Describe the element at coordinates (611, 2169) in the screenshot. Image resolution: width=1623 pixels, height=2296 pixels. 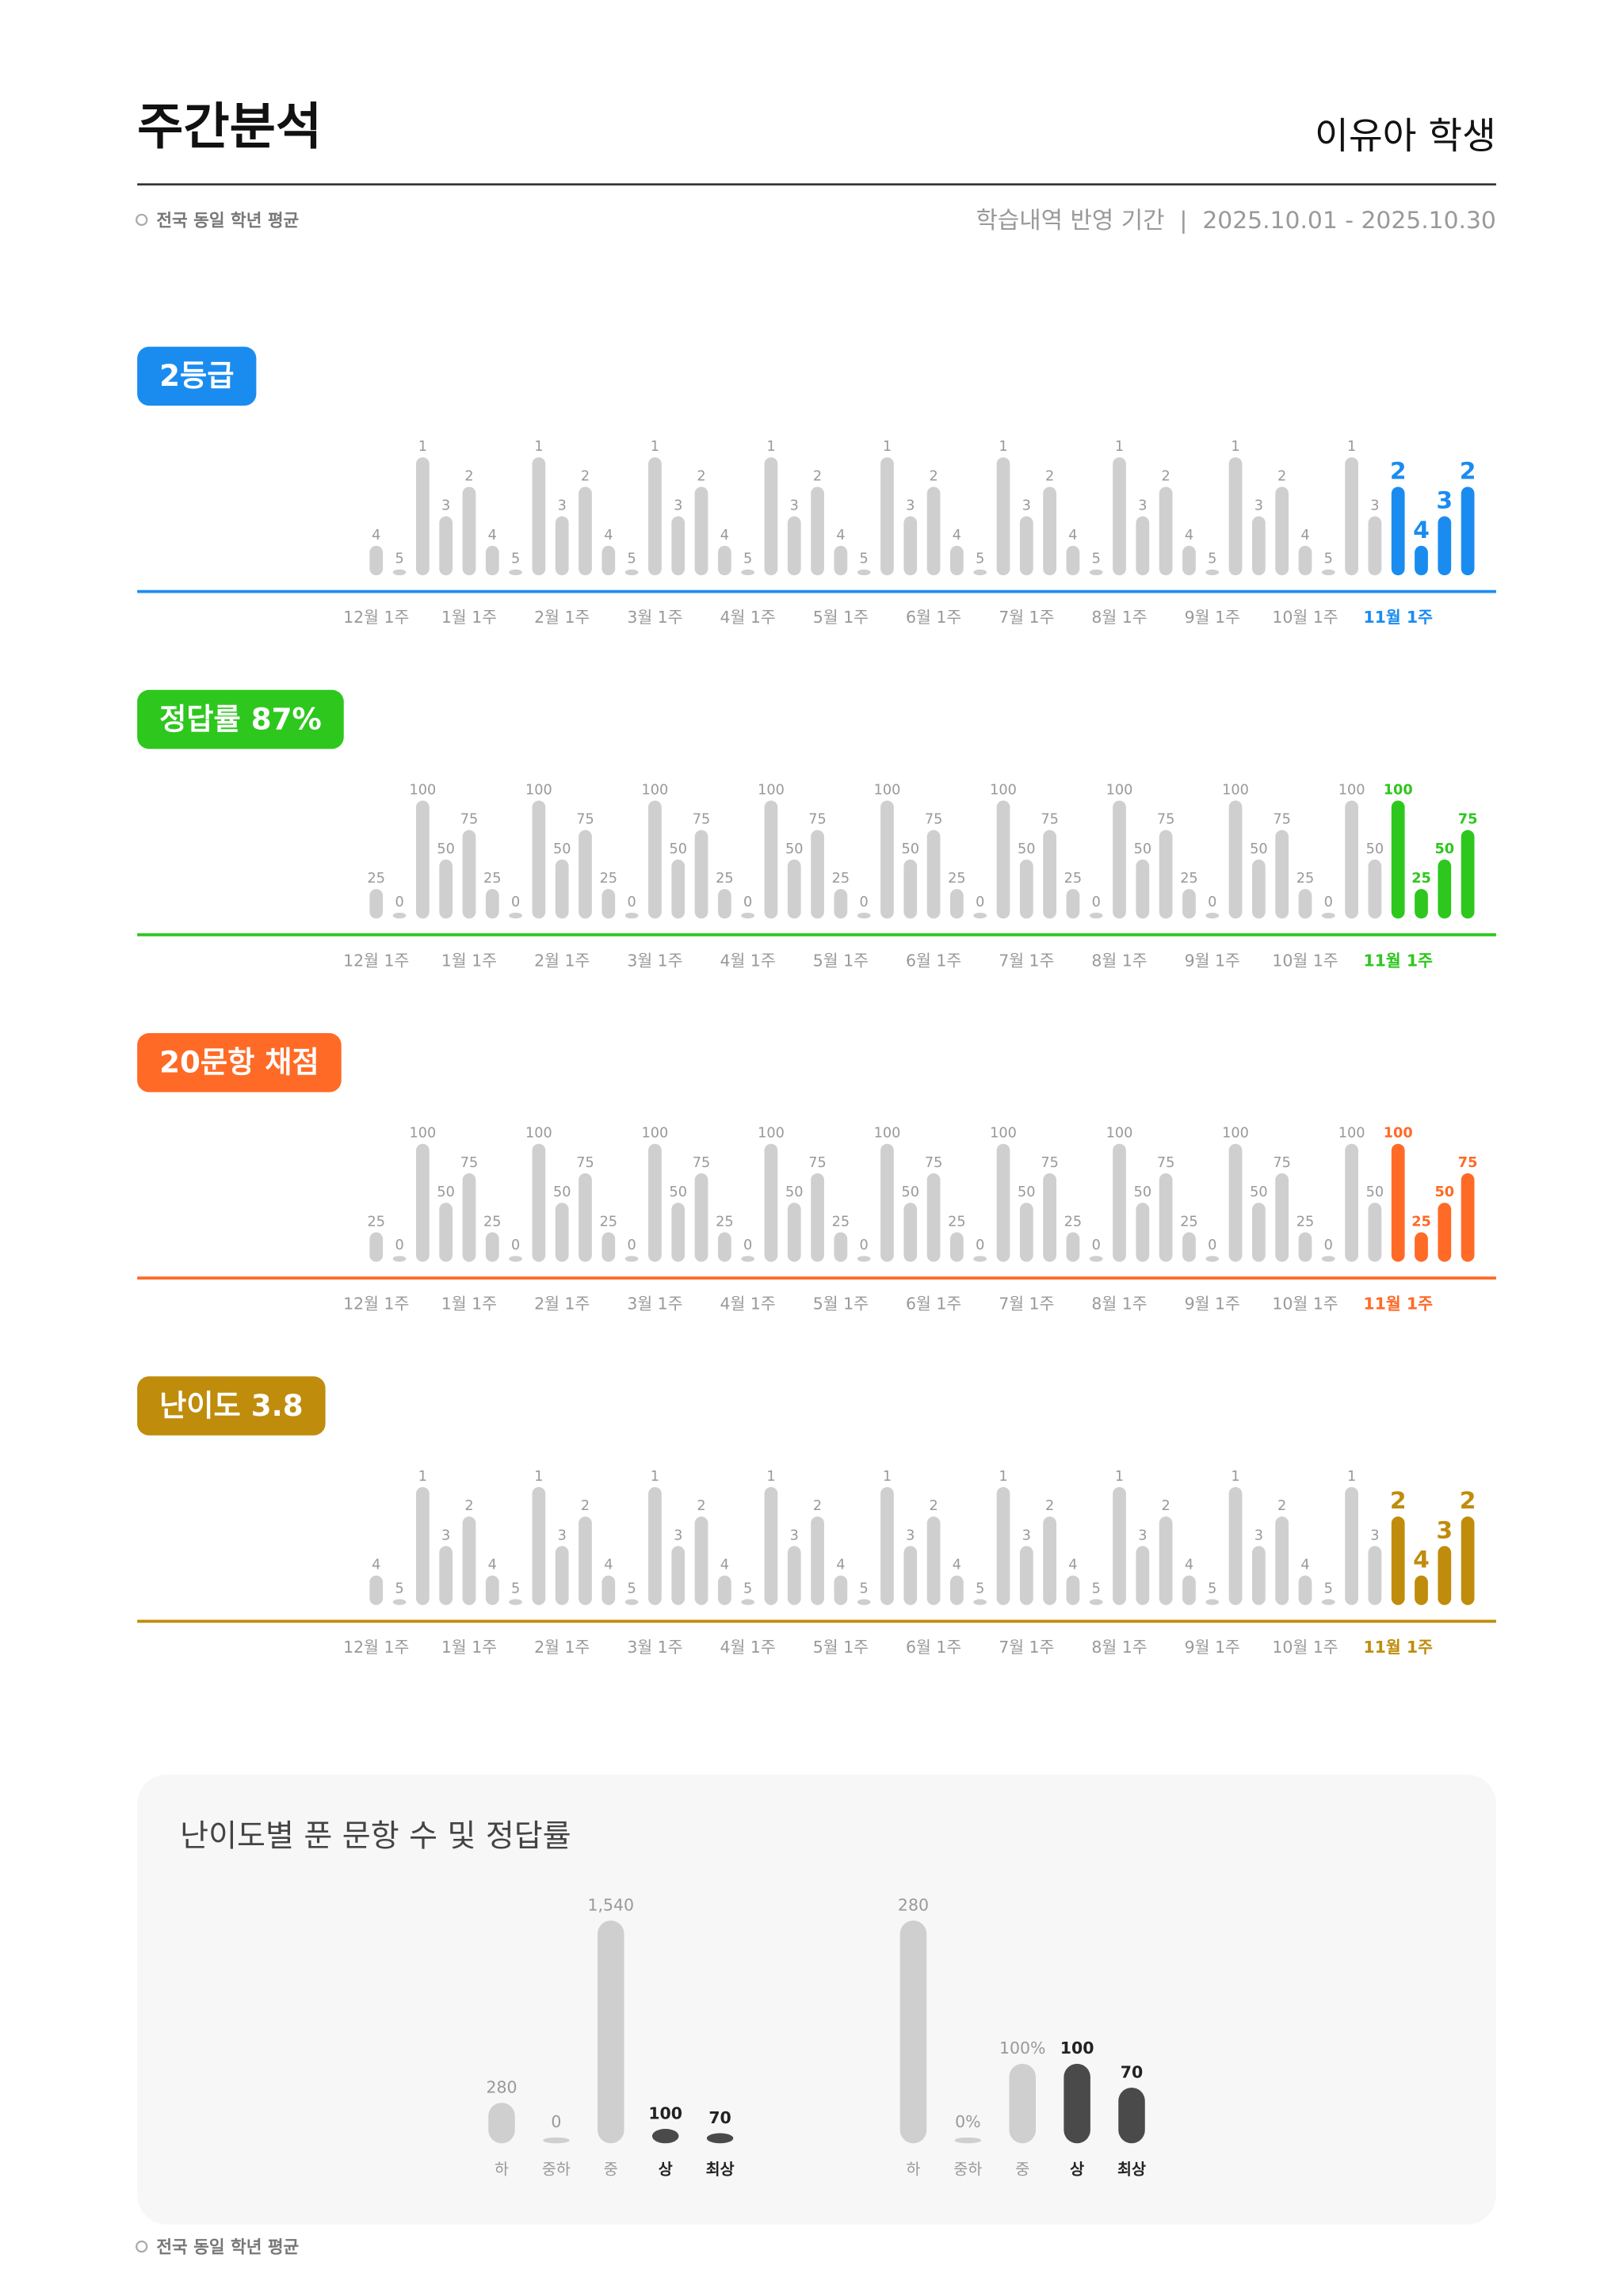
I see `x-tick-label: 중` at that location.